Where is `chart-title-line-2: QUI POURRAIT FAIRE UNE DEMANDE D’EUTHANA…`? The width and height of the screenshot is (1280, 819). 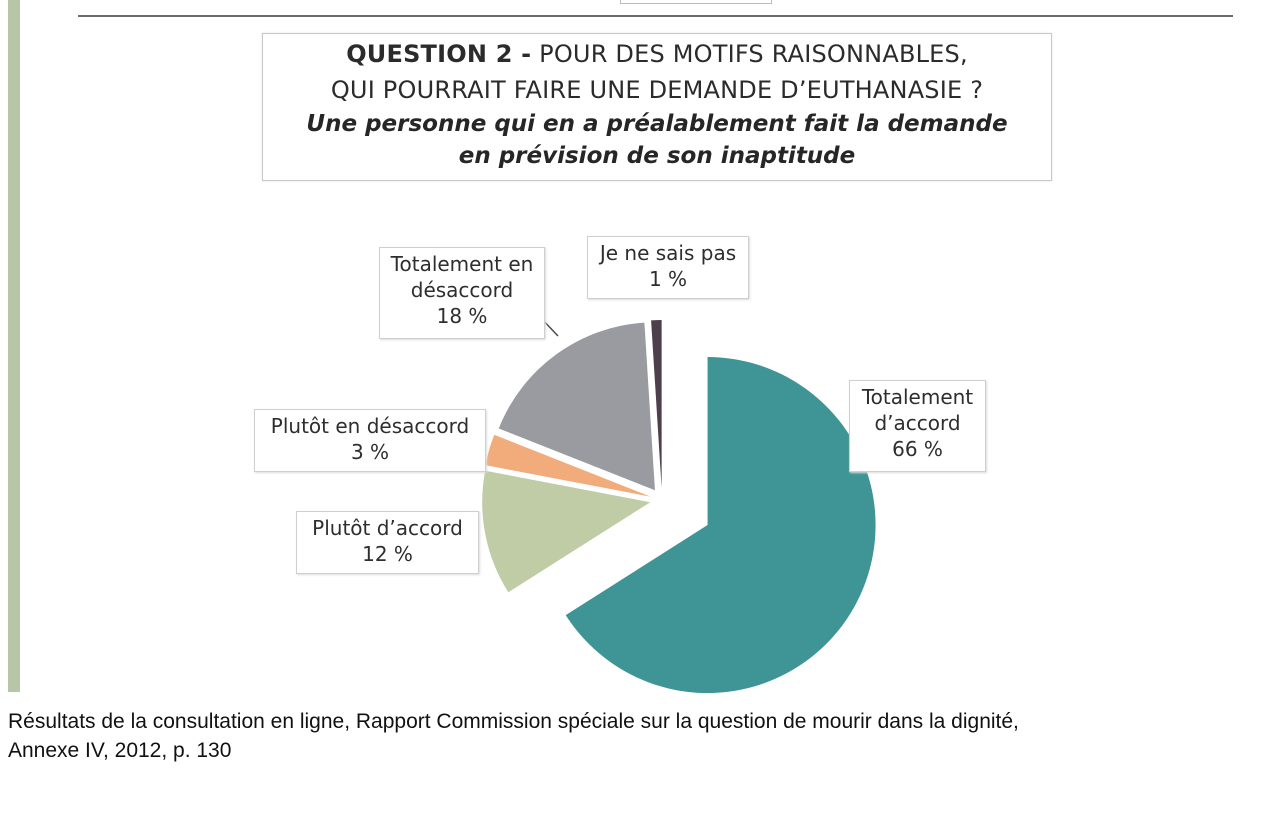 chart-title-line-2: QUI POURRAIT FAIRE UNE DEMANDE D’EUTHANA… is located at coordinates (657, 90).